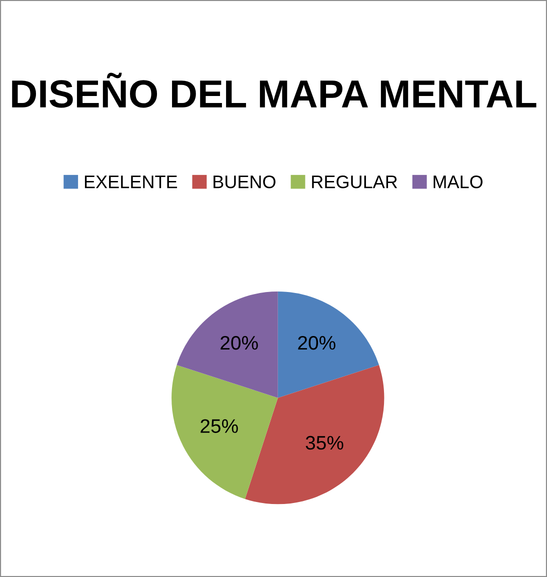 The height and width of the screenshot is (577, 547). Describe the element at coordinates (245, 182) in the screenshot. I see `legend-label: BUENO` at that location.